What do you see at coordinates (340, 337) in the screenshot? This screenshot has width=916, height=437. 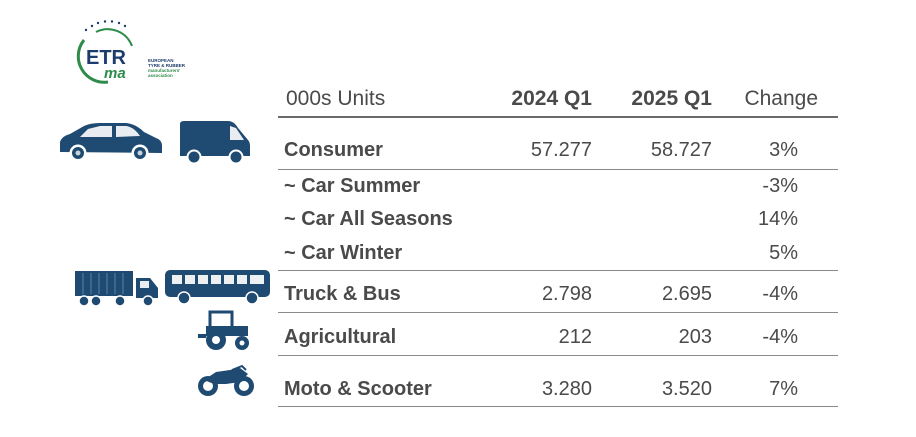 I see `row-label: Agricultural` at bounding box center [340, 337].